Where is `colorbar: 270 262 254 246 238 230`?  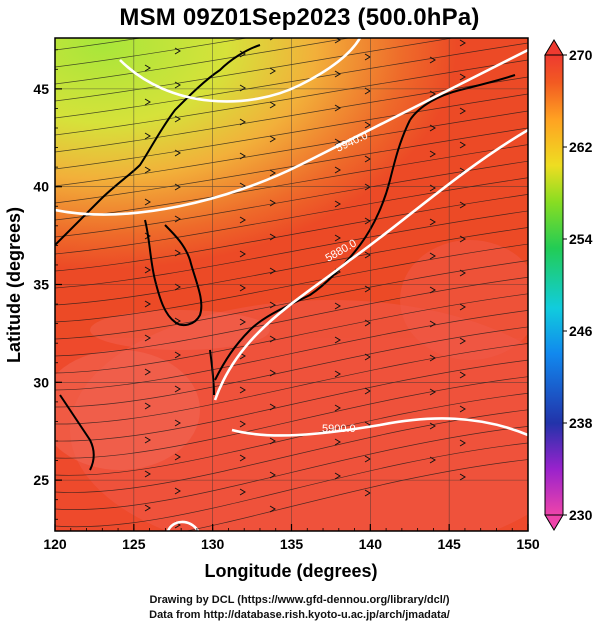
colorbar: 270 262 254 246 238 230 is located at coordinates (568, 285).